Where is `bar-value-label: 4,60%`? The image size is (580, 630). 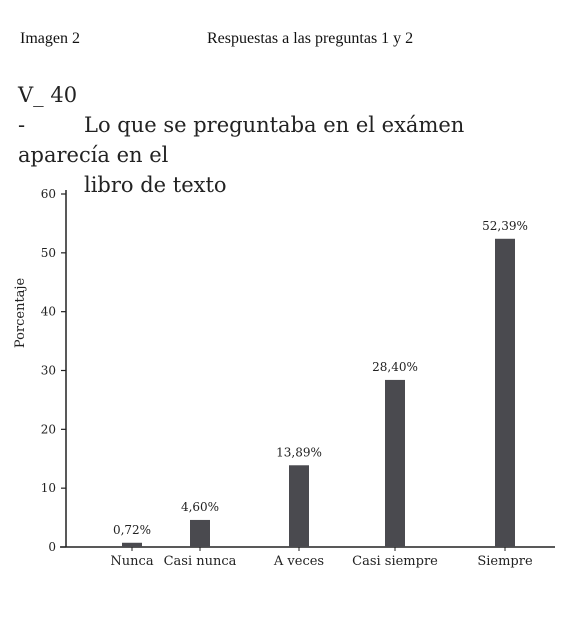
bar-value-label: 4,60% is located at coordinates (200, 507).